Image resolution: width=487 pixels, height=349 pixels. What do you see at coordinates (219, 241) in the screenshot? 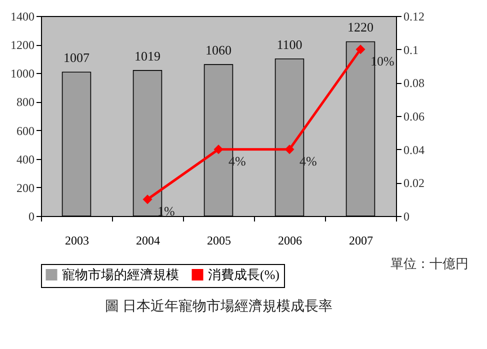
I see `x-tick-label: 2005` at bounding box center [219, 241].